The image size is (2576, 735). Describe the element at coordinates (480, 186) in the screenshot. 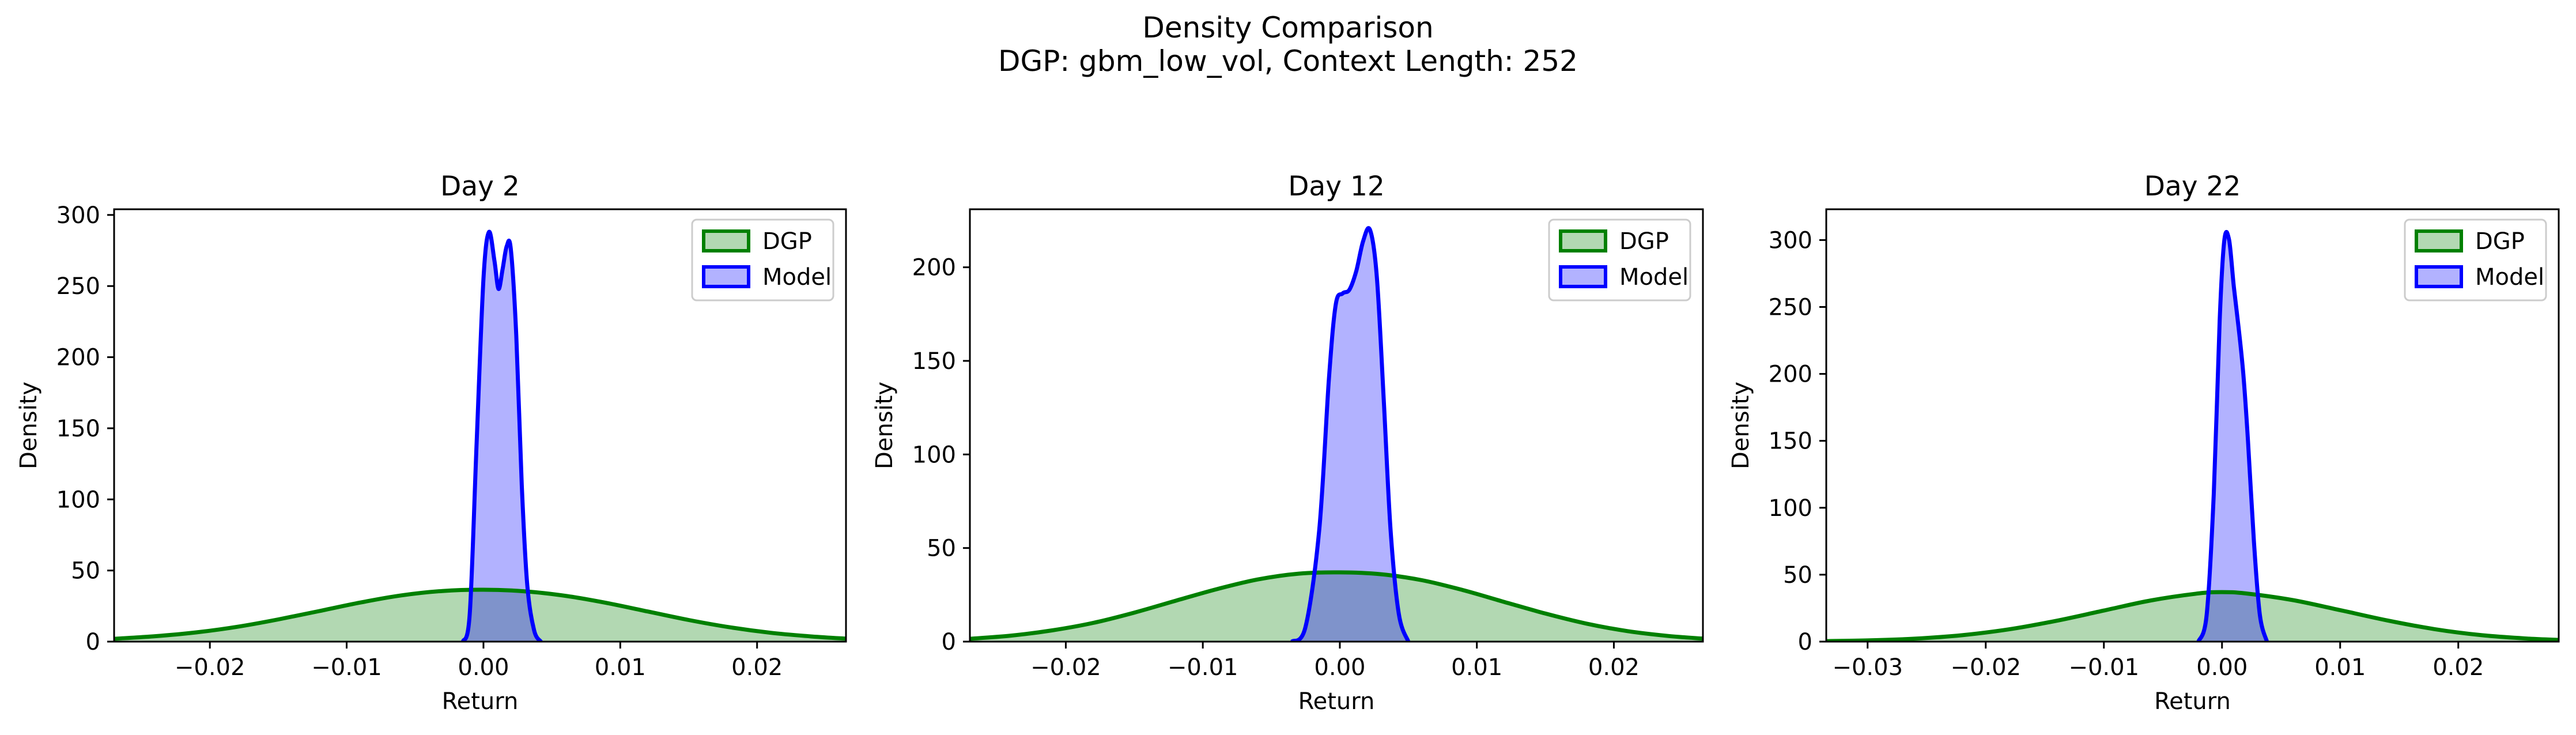

I see `panel-title: Day 2` at that location.